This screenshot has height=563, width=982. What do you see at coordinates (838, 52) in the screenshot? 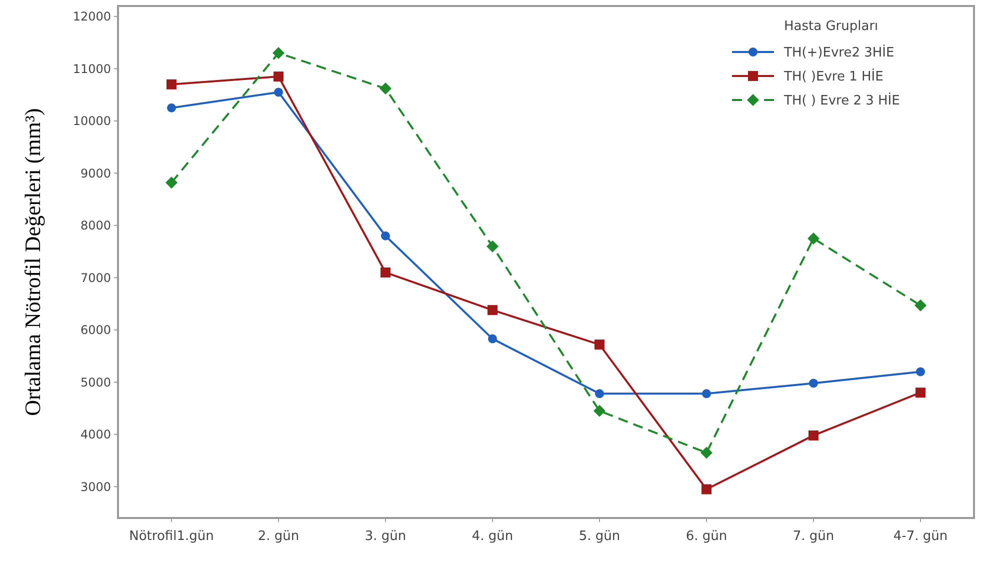
I see `legend-label: TH(+)Evre2 3HİE` at bounding box center [838, 52].